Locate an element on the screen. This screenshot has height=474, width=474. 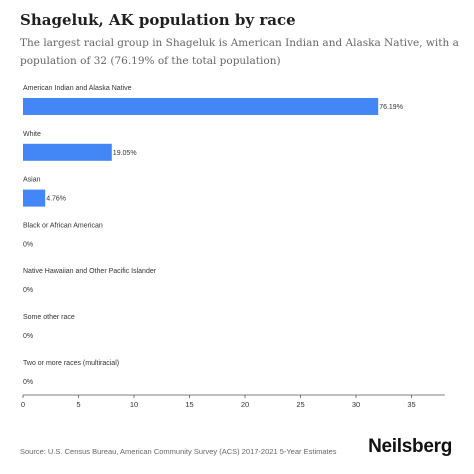
category-label: Black or African American is located at coordinates (63, 225).